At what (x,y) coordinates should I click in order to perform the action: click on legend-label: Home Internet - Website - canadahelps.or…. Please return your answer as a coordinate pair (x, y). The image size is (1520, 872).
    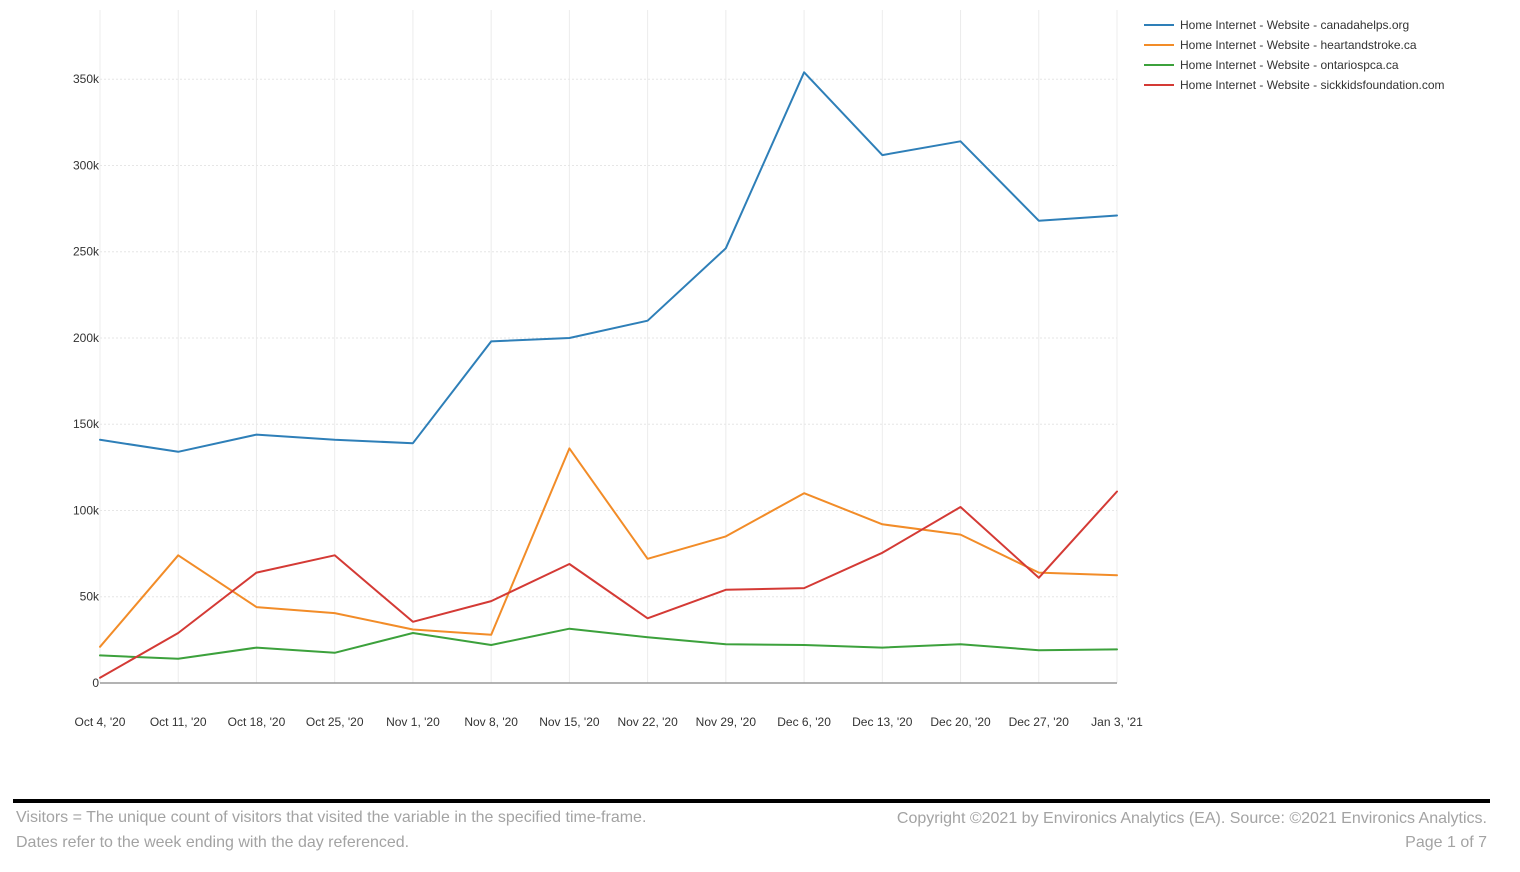
    Looking at the image, I should click on (1294, 25).